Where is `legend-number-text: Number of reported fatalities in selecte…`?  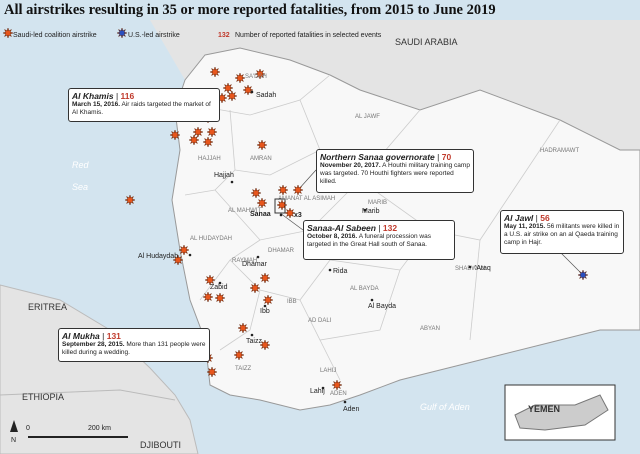 legend-number-text: Number of reported fatalities in selecte… is located at coordinates (308, 35).